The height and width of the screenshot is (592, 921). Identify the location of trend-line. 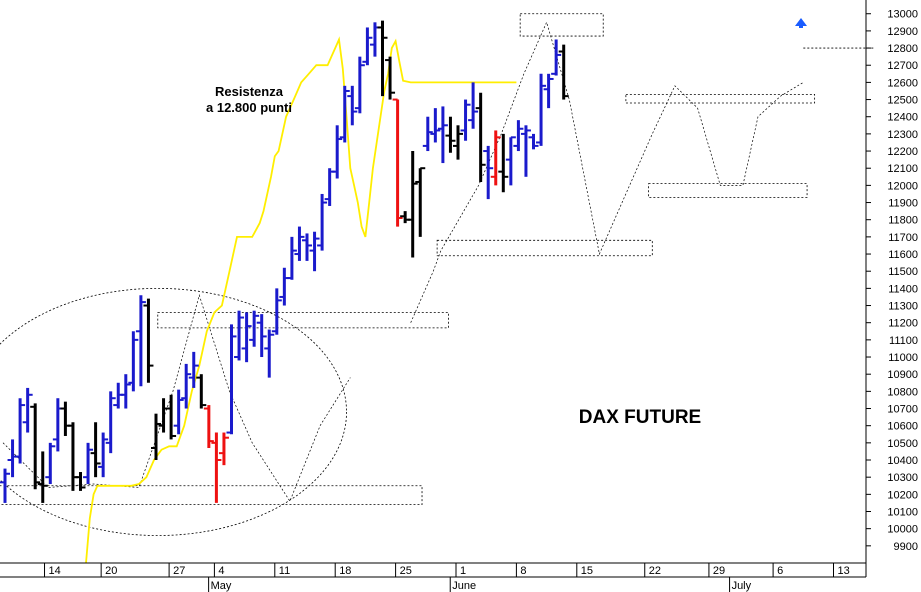
(176, 397).